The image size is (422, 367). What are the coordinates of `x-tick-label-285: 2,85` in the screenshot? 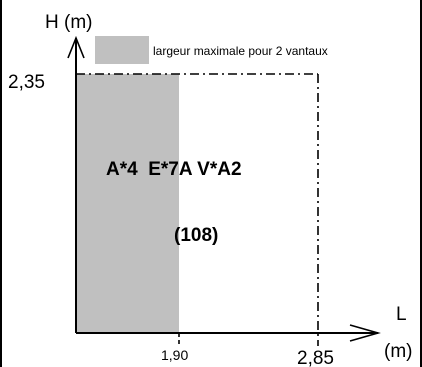 It's located at (315, 357).